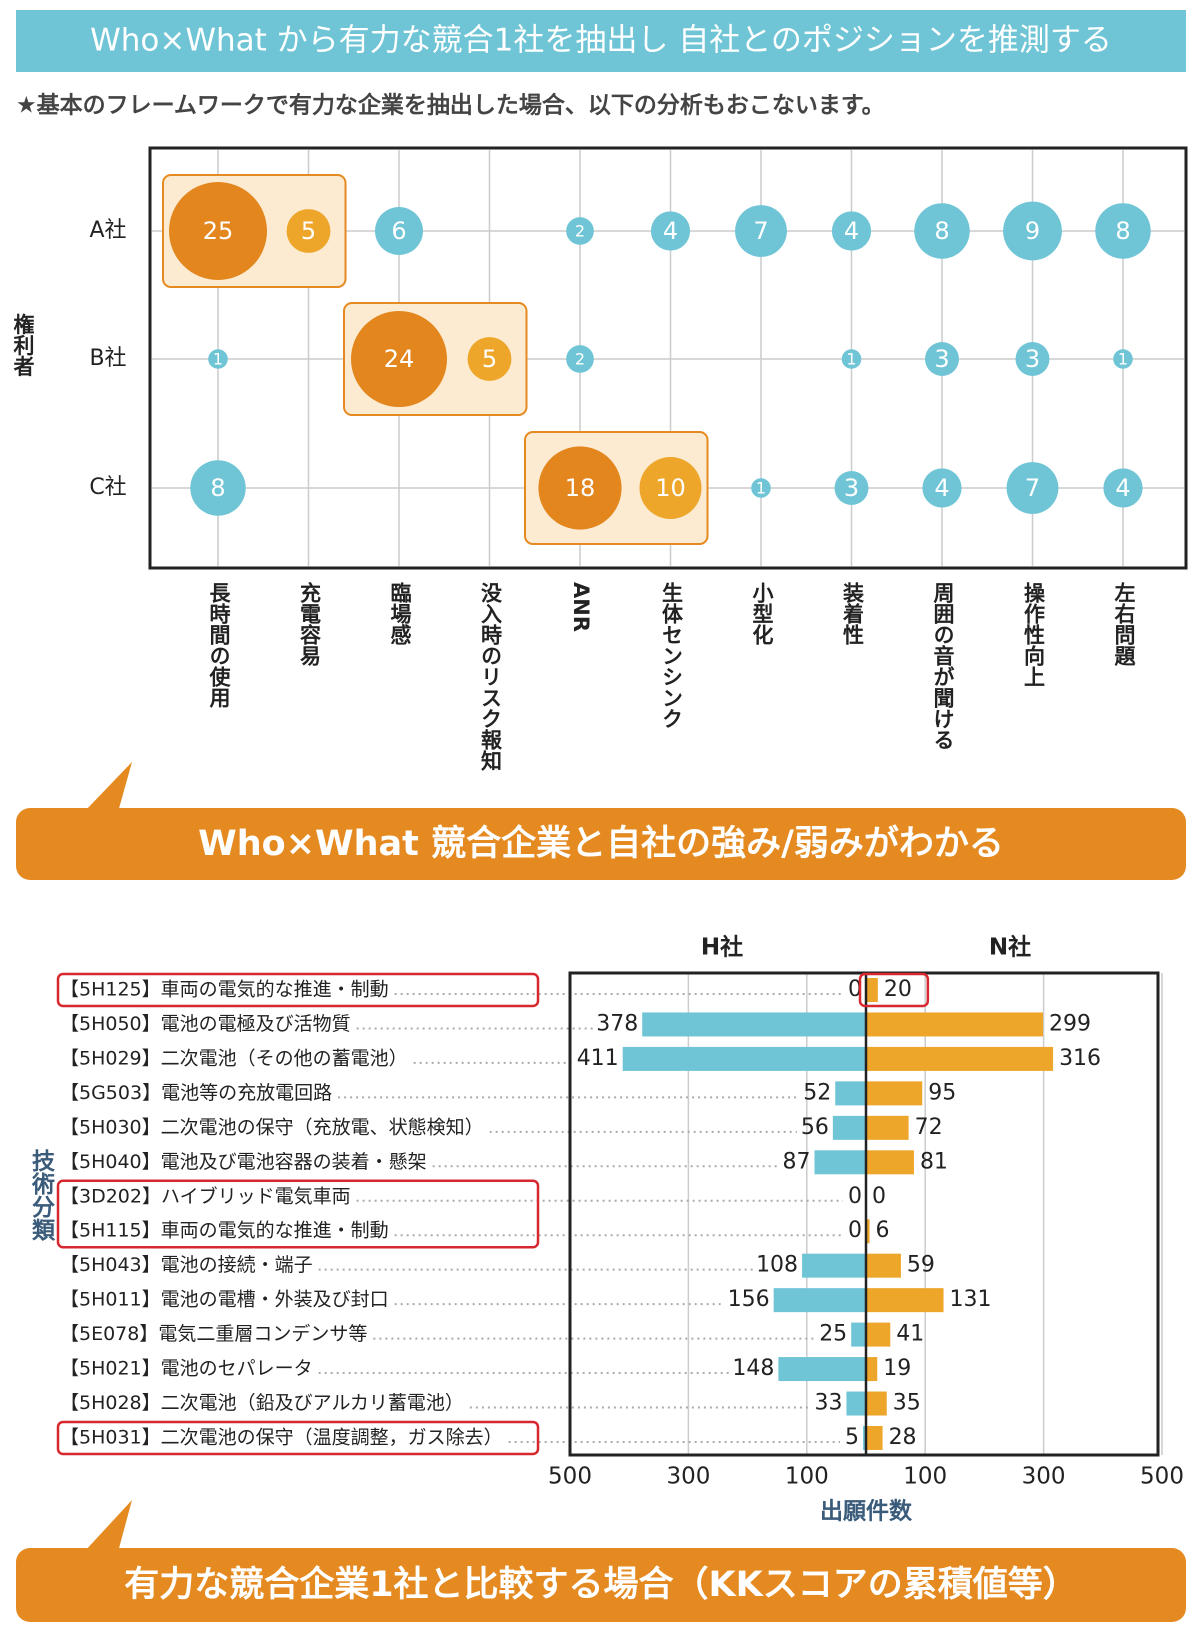 The width and height of the screenshot is (1200, 1639). What do you see at coordinates (1034, 634) in the screenshot?
I see `x-tick-label: 操作性向上` at bounding box center [1034, 634].